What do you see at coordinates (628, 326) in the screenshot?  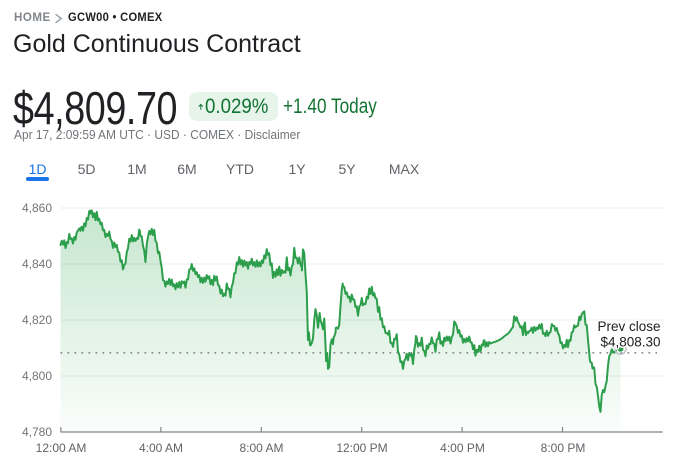 I see `svg-text: Prev close` at bounding box center [628, 326].